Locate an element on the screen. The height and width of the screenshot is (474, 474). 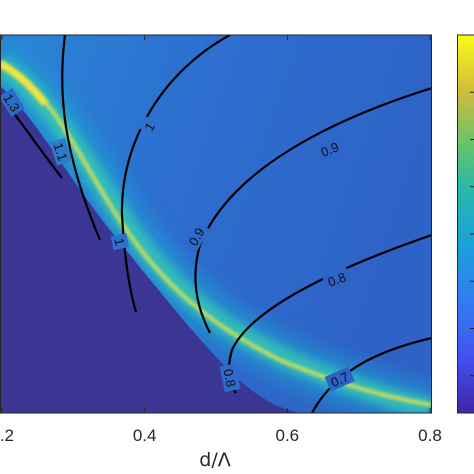
contour-label-0.7: 0.7 is located at coordinates (339, 379).